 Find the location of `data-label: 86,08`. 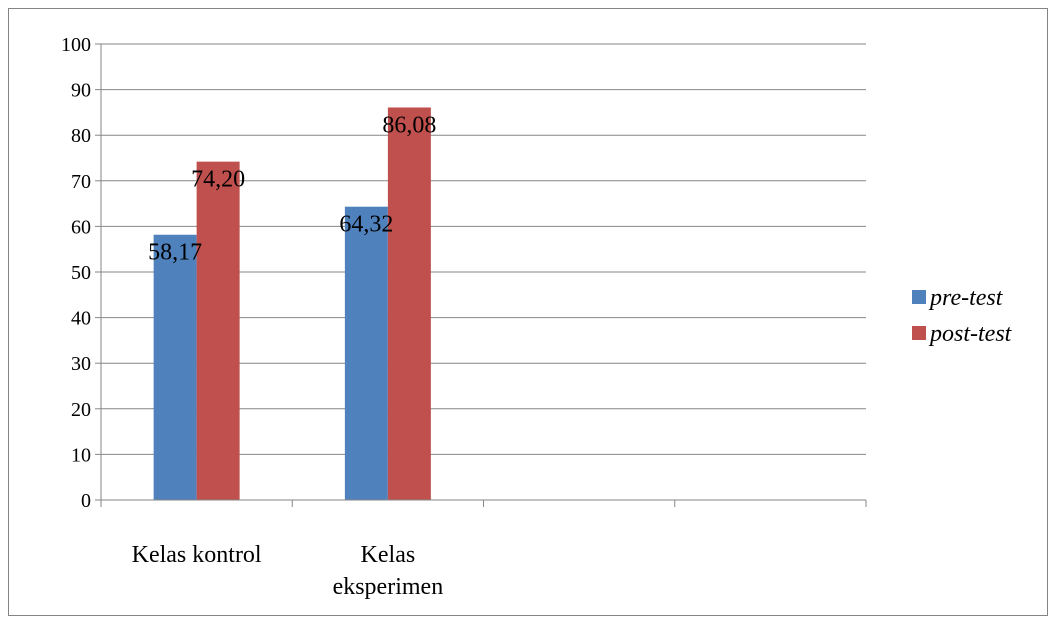

data-label: 86,08 is located at coordinates (409, 125).